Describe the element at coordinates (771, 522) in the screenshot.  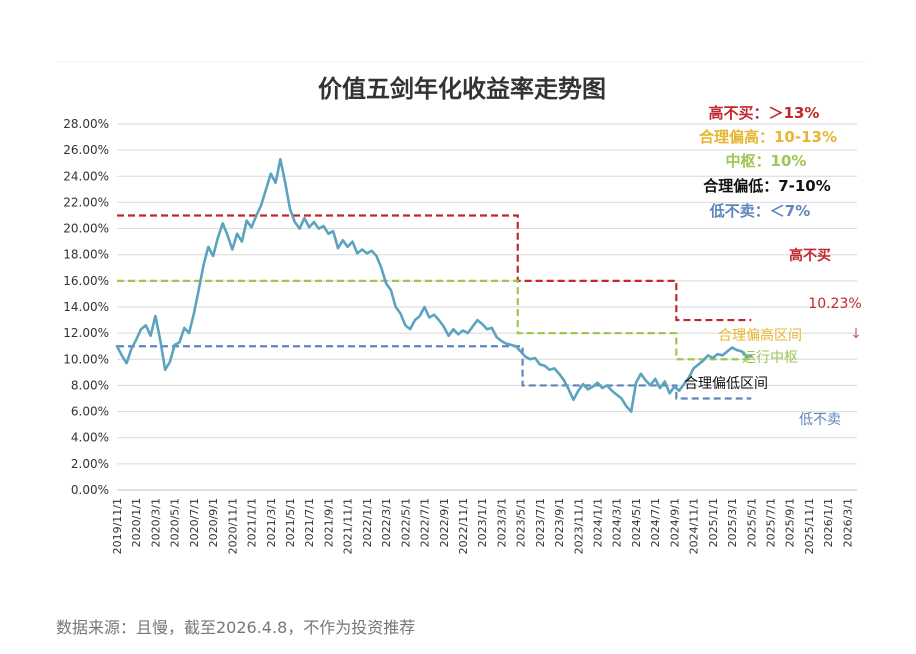
I see `x-tick-label: 2025/7/1` at that location.